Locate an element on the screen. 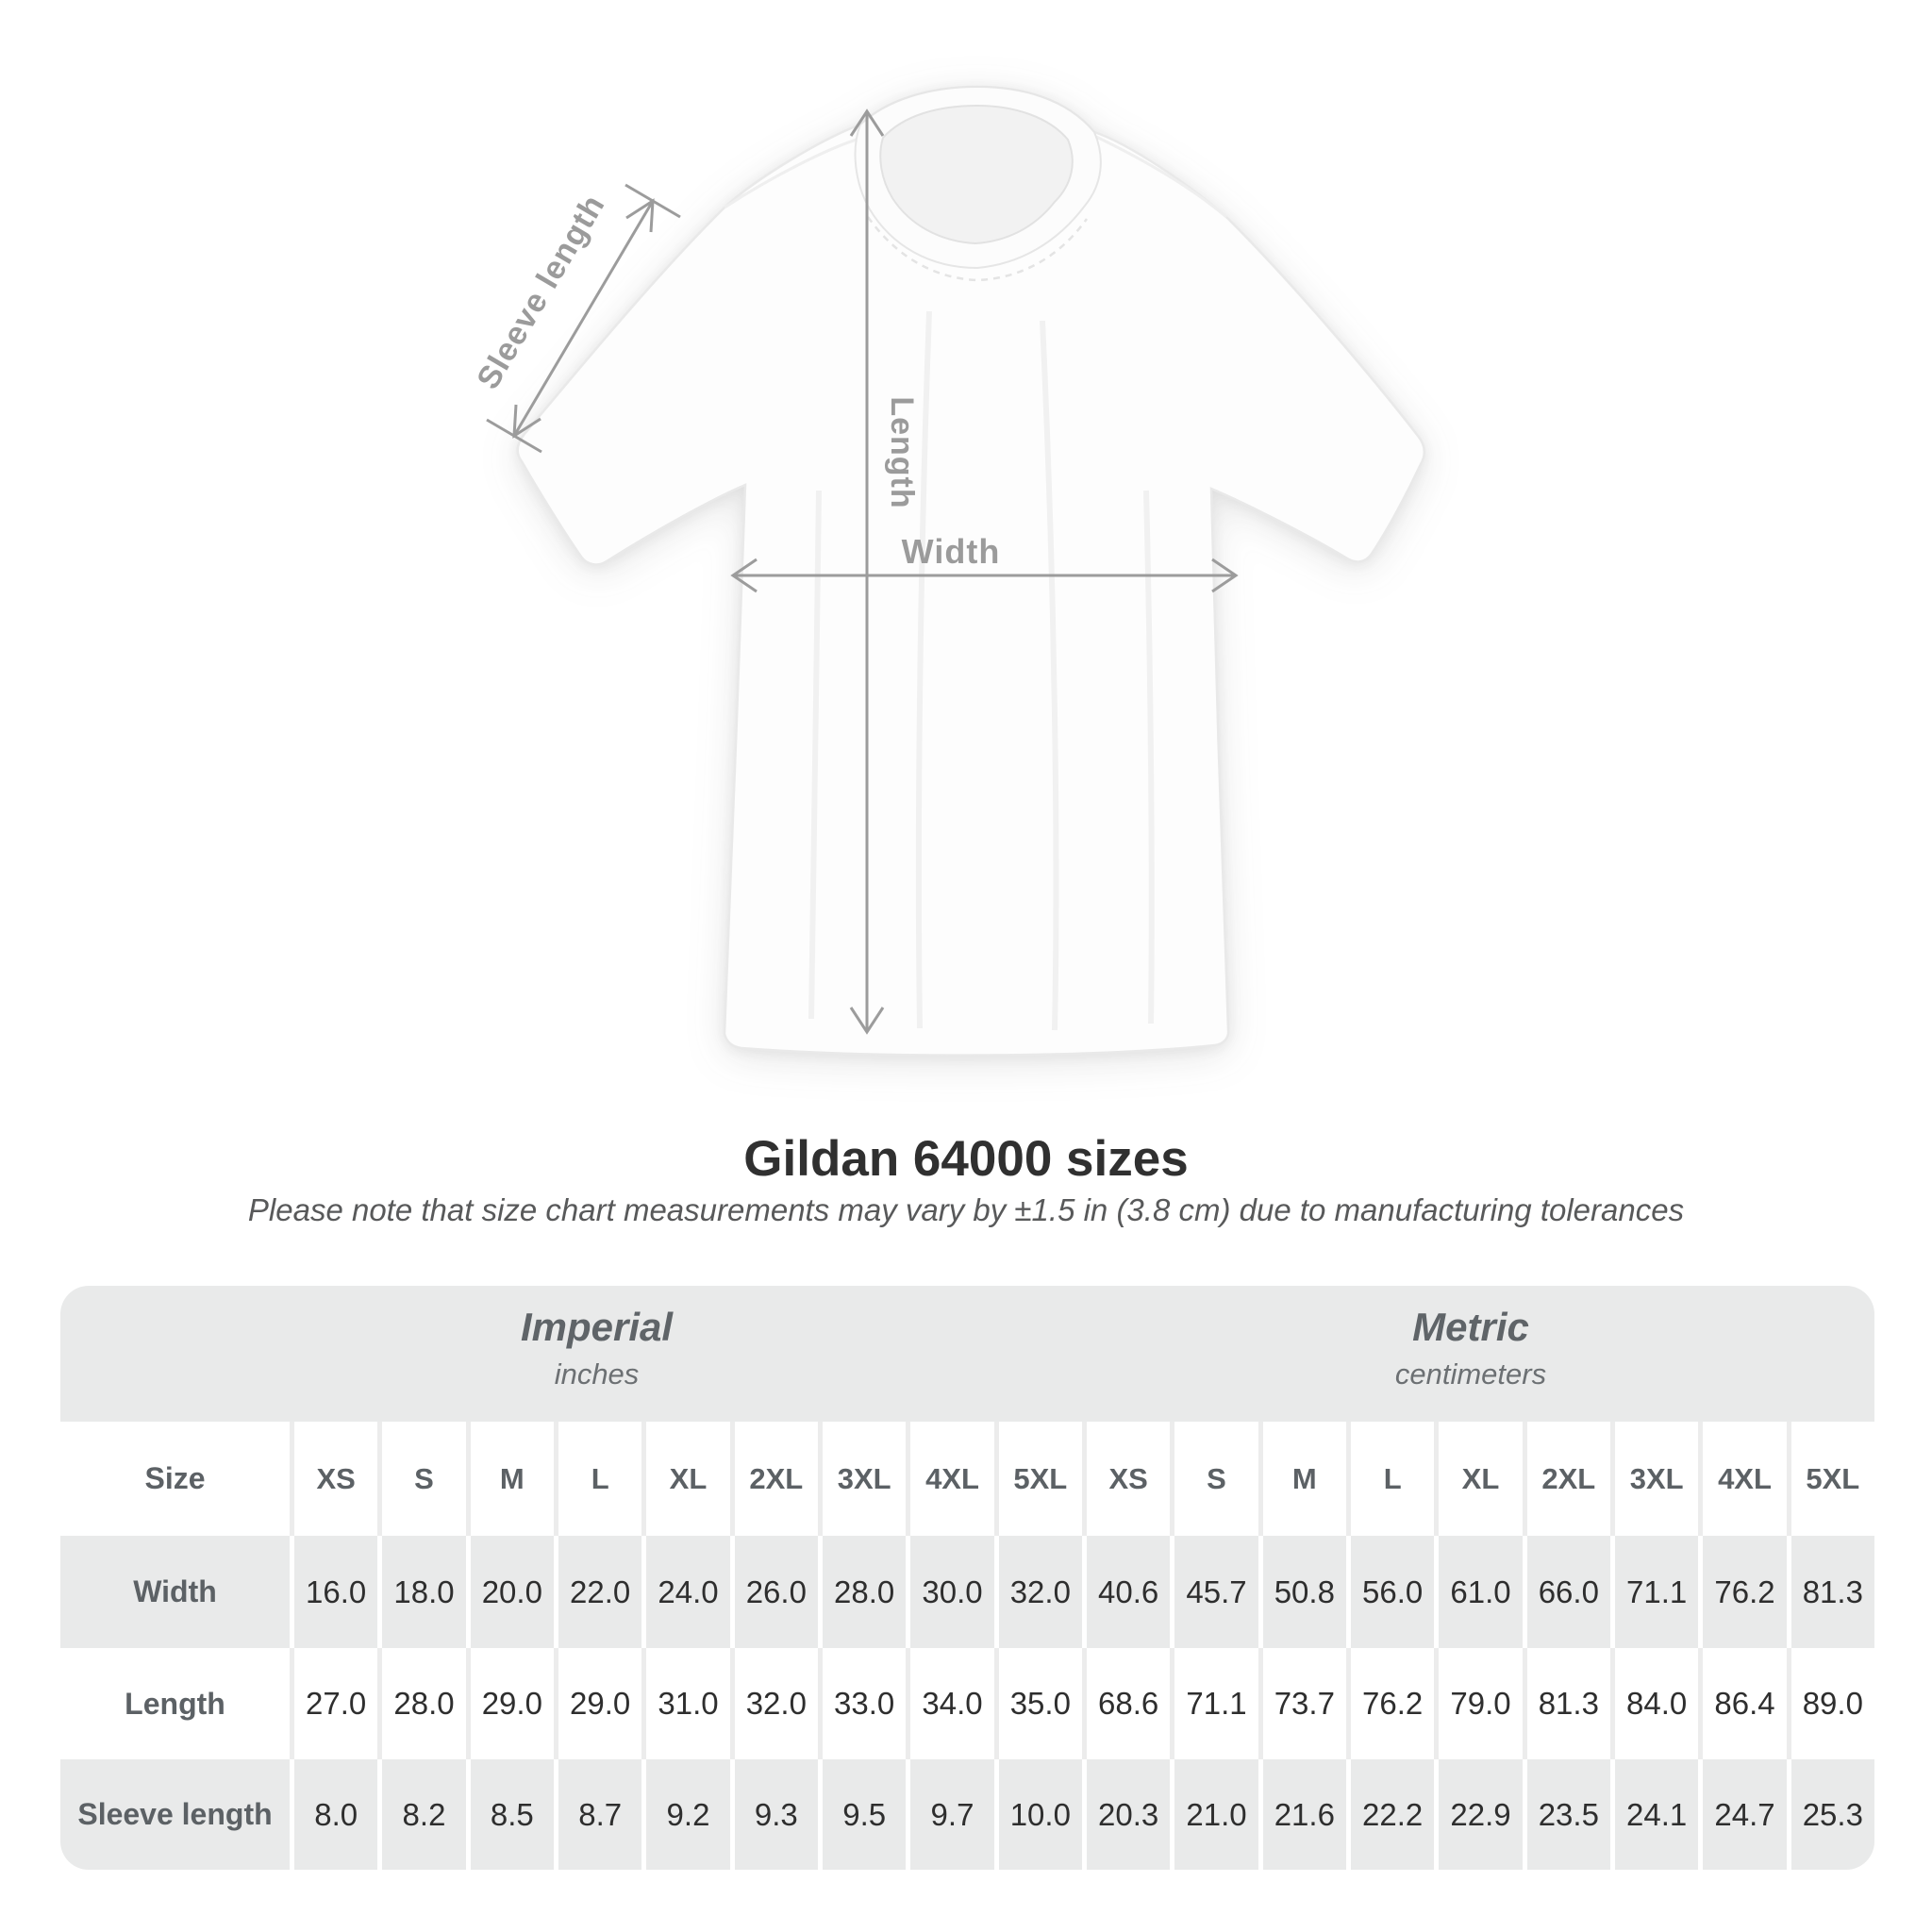 Image resolution: width=1932 pixels, height=1932 pixels. value-cell-imperial: 31.0 is located at coordinates (686, 1704).